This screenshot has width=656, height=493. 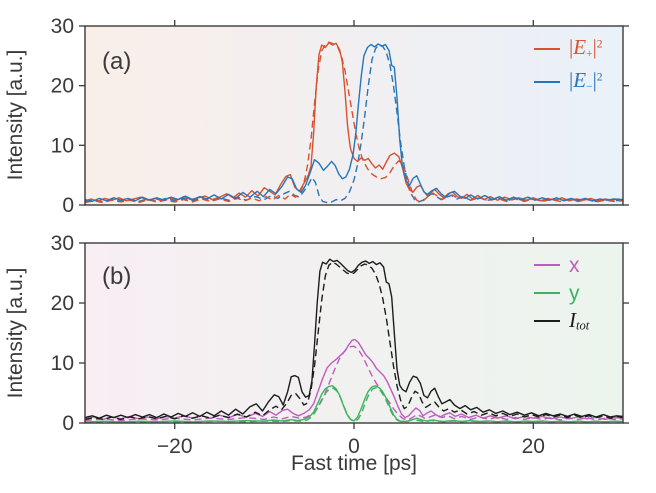 I want to click on legend-label: y, so click(x=574, y=293).